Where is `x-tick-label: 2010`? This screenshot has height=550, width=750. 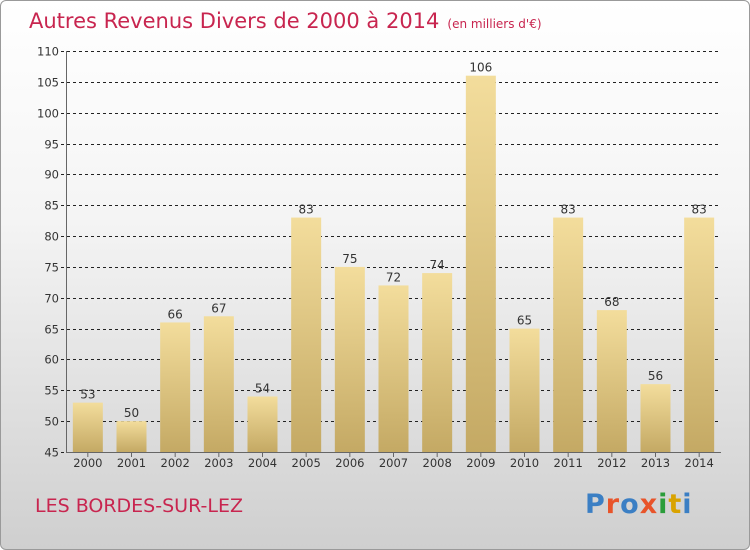
x-tick-label: 2010 is located at coordinates (524, 463).